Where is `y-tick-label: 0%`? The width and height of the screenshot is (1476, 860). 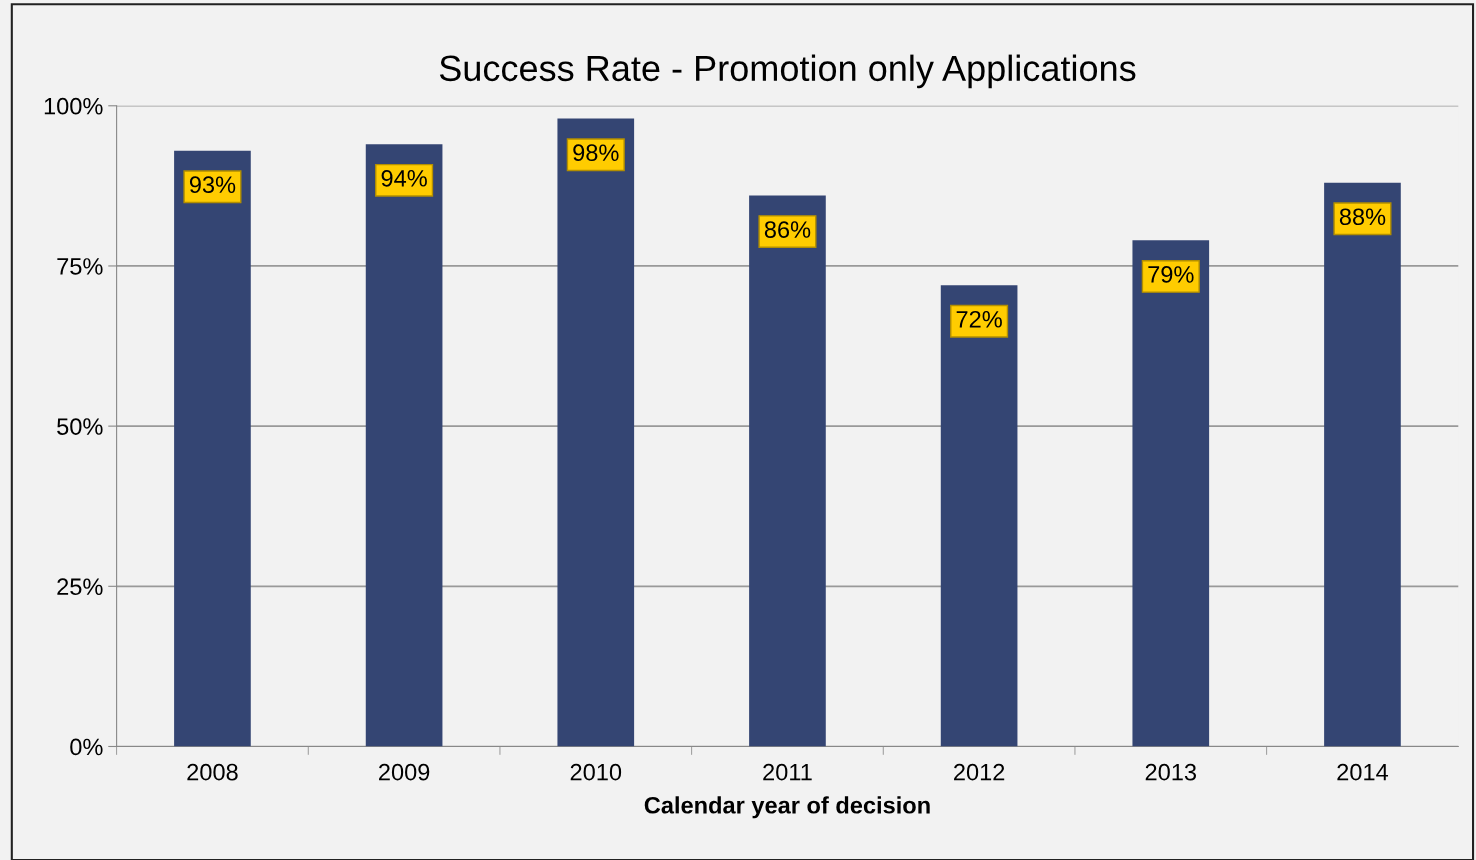 y-tick-label: 0% is located at coordinates (86, 747).